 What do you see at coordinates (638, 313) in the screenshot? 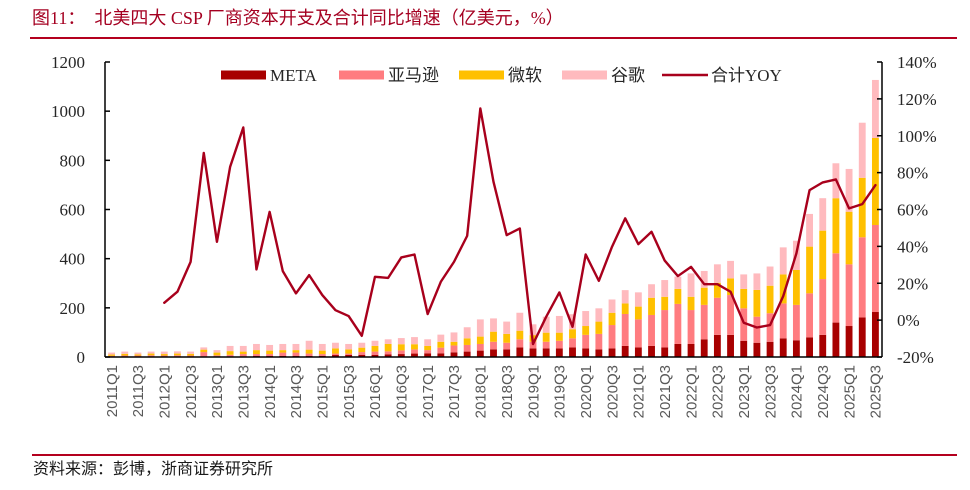
I see `bar-microsoft-2021Q1` at bounding box center [638, 313].